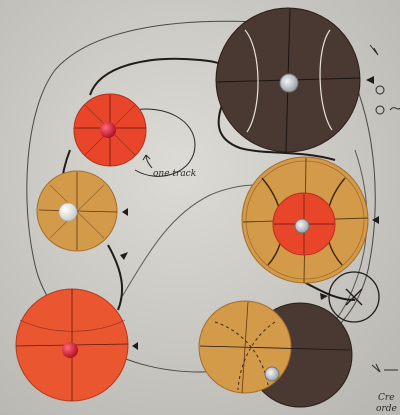 Image resolution: width=400 pixels, height=415 pixels. What do you see at coordinates (82, 211) in the screenshot?
I see `disc-ochre-left` at bounding box center [82, 211].